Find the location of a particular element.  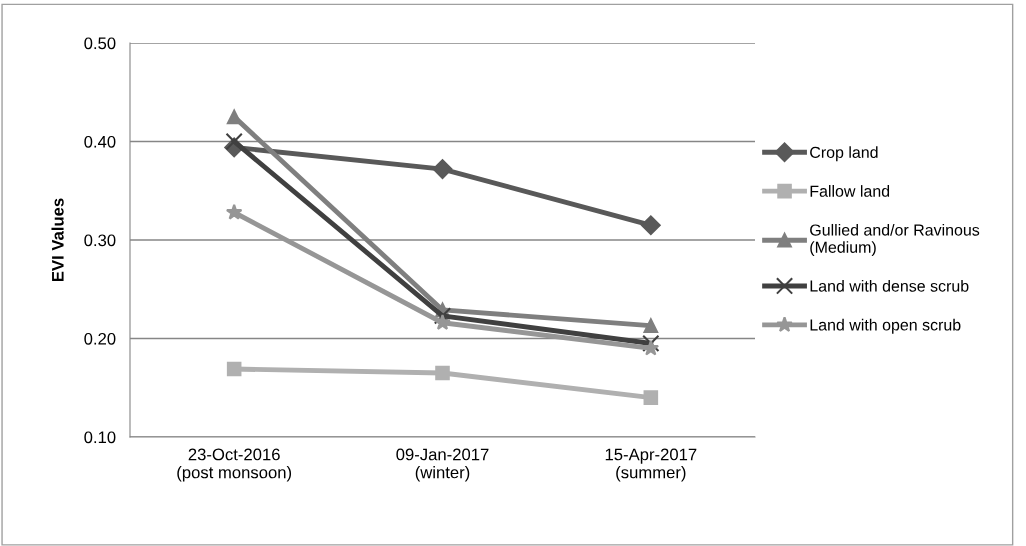

y-tick-label: 0.40 is located at coordinates (100, 141).